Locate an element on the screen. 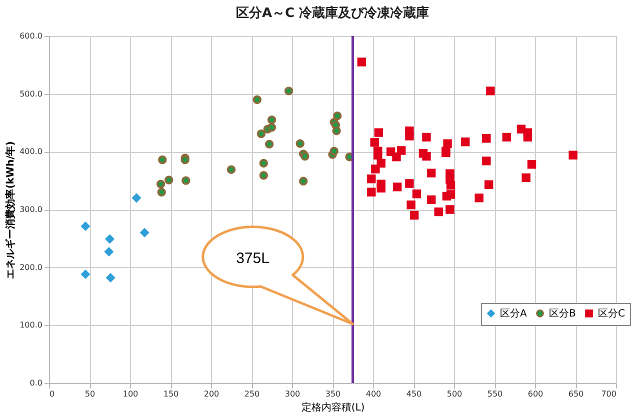 The image size is (639, 420). x-tick-label: 350 is located at coordinates (333, 394).